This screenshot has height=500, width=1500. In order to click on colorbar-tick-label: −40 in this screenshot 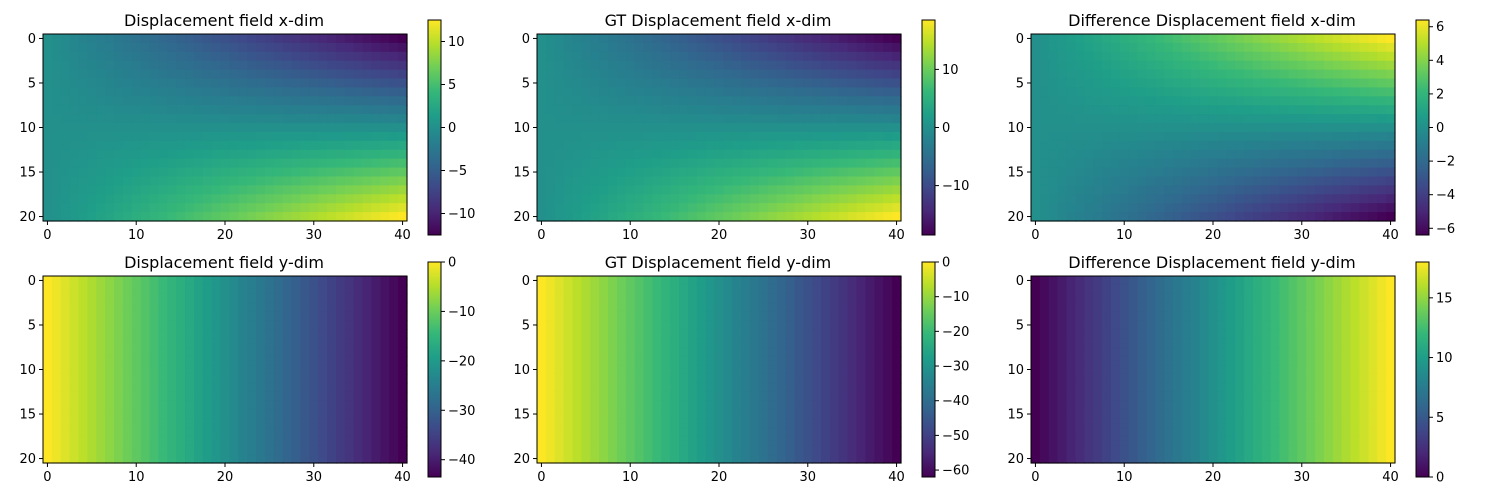, I will do `click(955, 401)`.